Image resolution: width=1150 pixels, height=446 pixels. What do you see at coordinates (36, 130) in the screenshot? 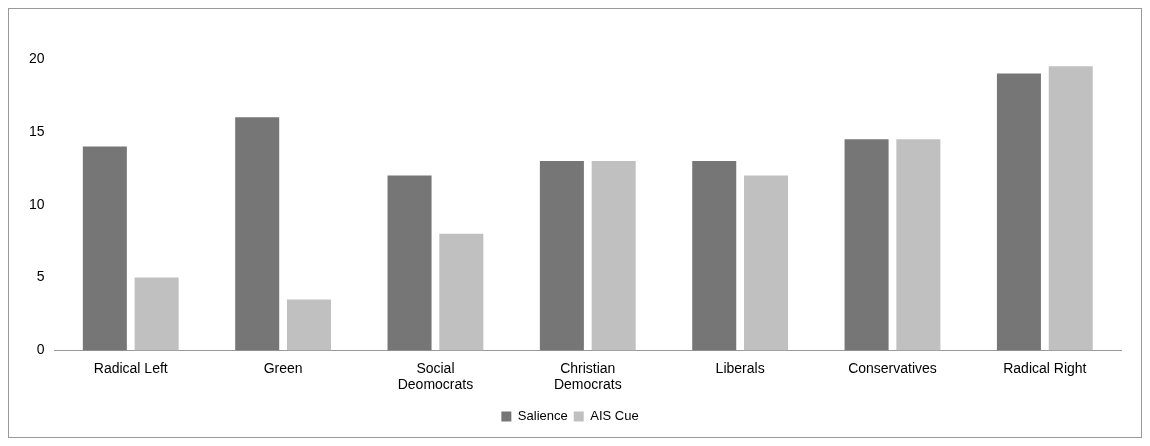
I see `y-tick-label: 15` at bounding box center [36, 130].